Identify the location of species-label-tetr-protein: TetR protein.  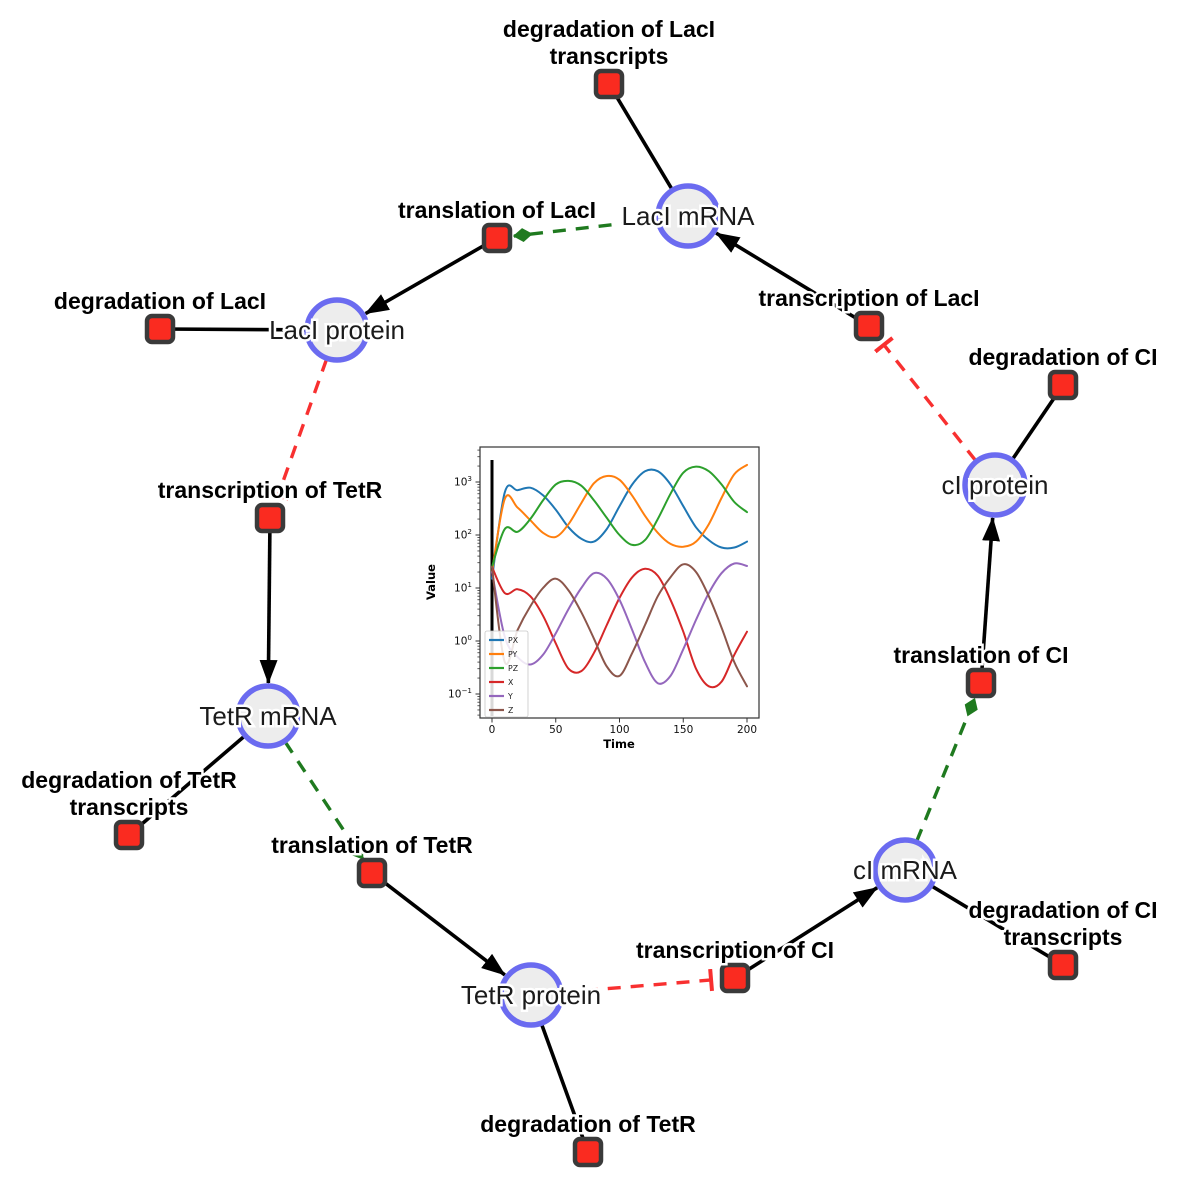
(531, 995).